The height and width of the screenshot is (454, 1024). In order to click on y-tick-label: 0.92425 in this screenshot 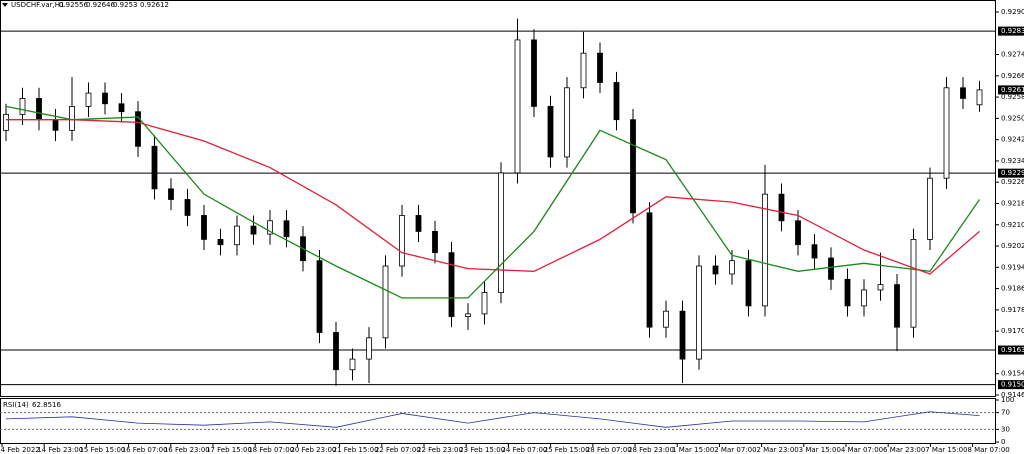, I will do `click(1012, 140)`.